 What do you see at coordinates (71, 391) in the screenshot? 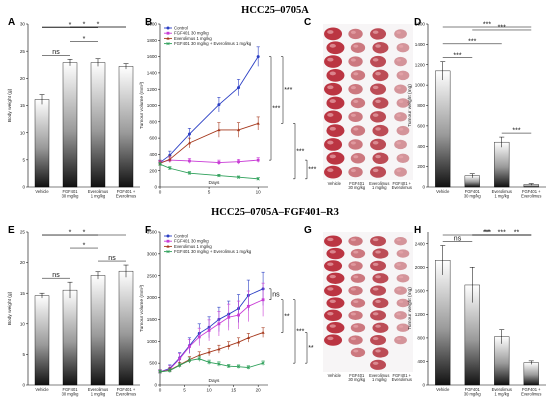
I see `x-tick-label-E-1: FGF401 30 mg/kg` at bounding box center [71, 391].